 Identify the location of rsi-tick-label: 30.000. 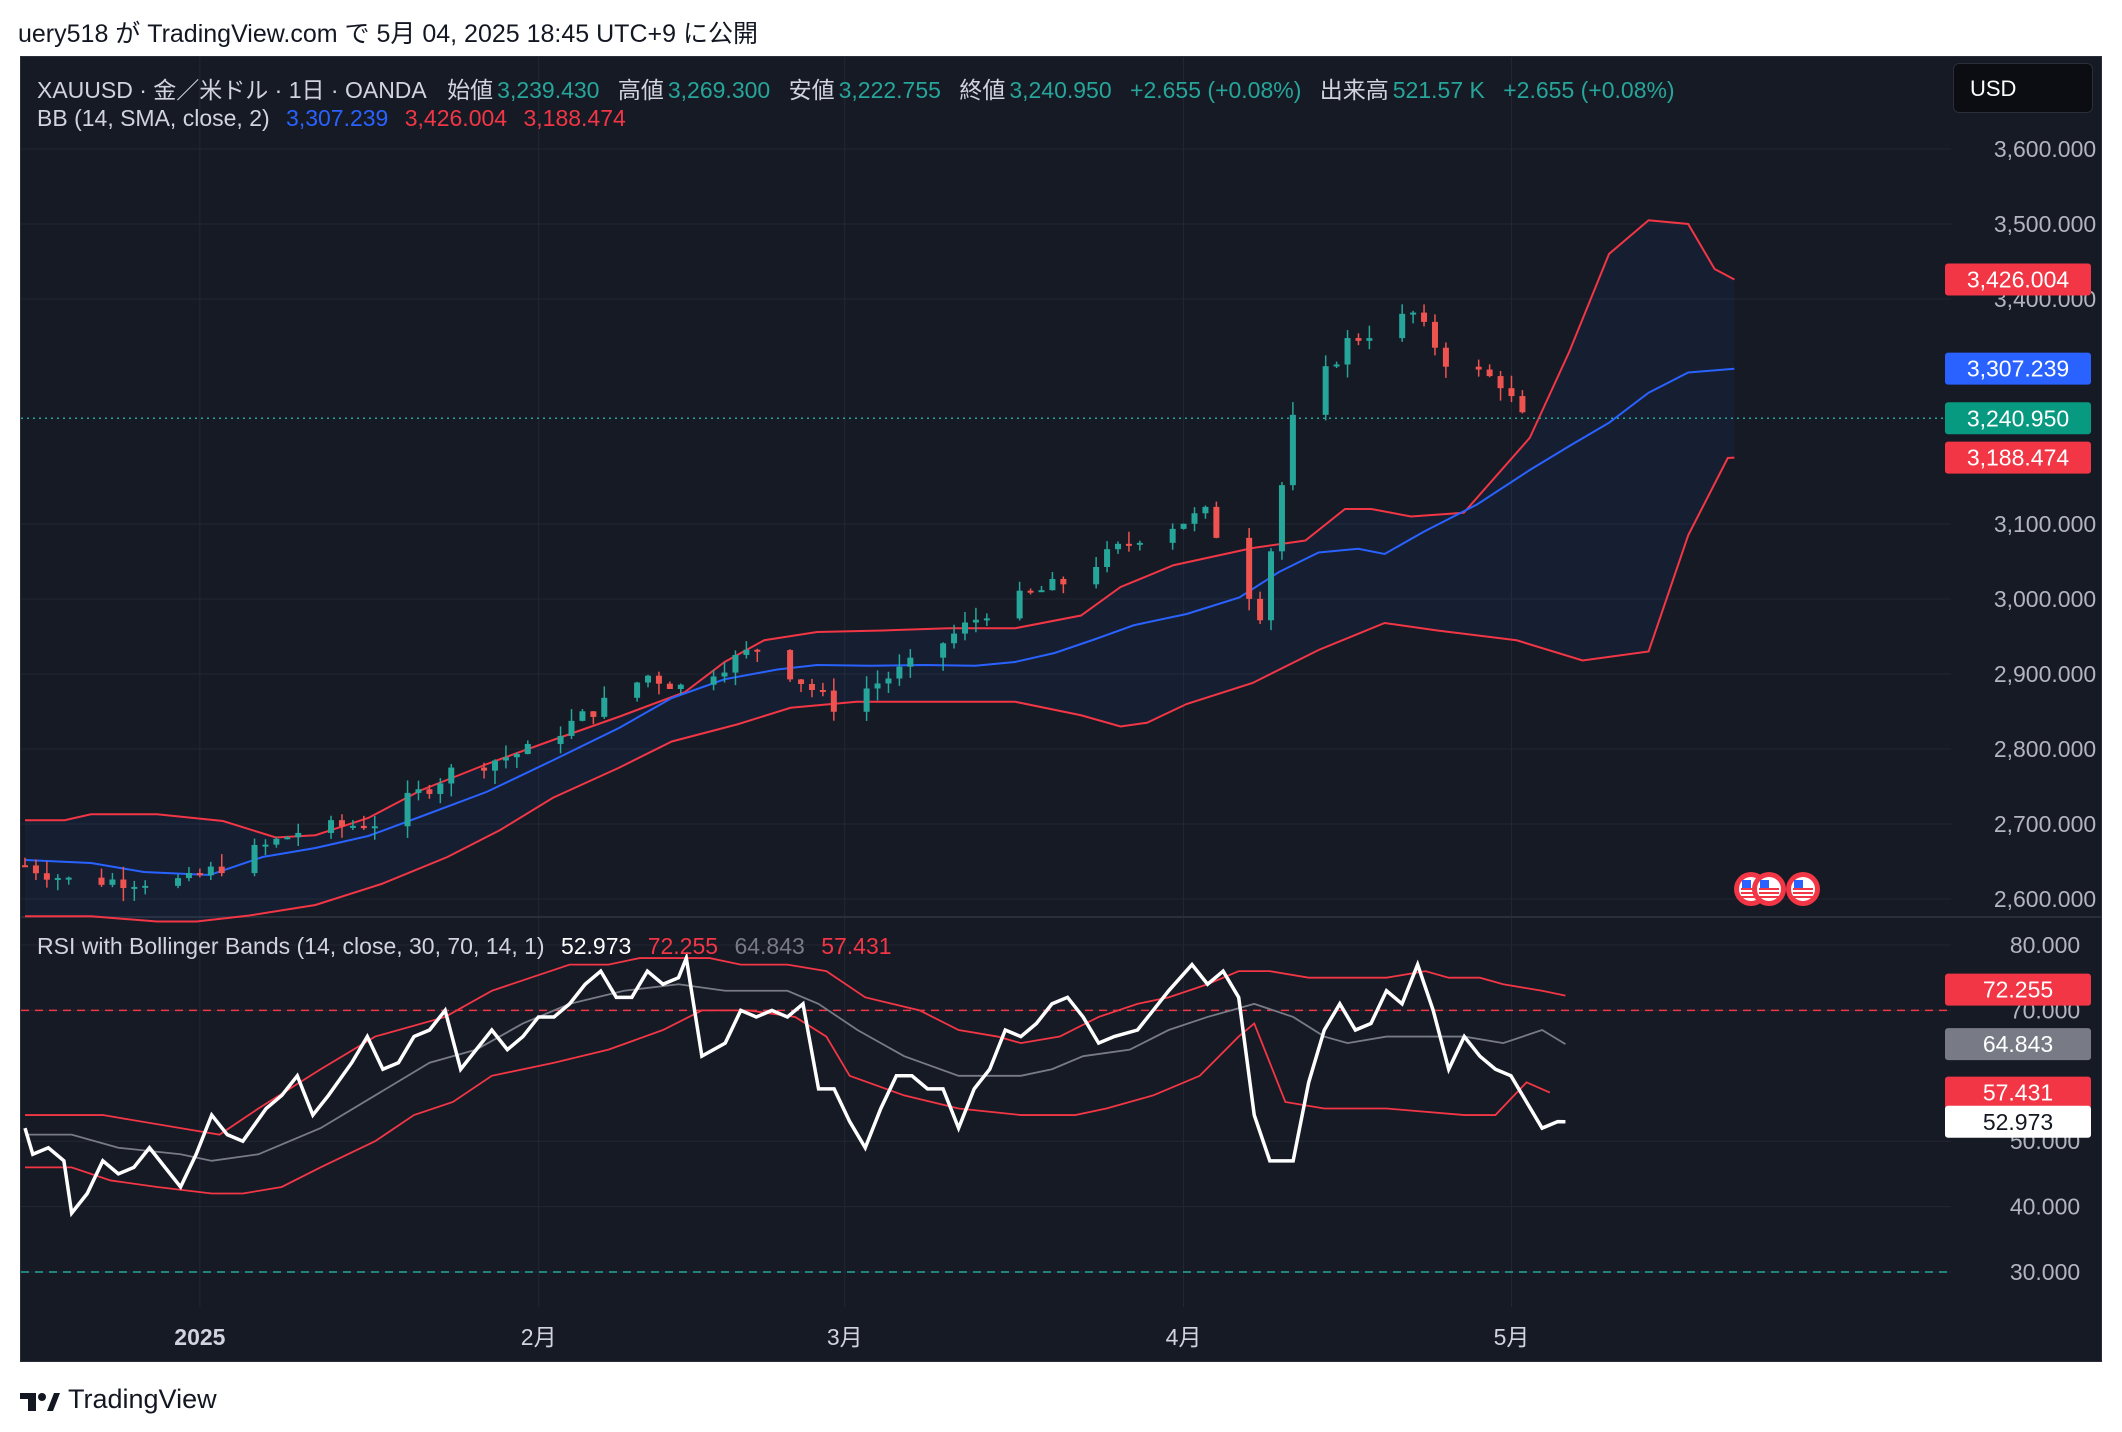
(2045, 1272).